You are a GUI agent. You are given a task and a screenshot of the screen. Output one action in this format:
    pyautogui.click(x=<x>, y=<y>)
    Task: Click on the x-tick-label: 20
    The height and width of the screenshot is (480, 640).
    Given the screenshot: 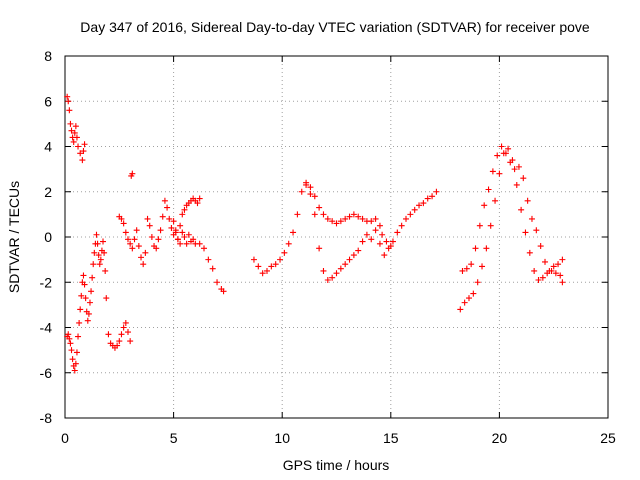 What is the action you would take?
    pyautogui.click(x=500, y=438)
    